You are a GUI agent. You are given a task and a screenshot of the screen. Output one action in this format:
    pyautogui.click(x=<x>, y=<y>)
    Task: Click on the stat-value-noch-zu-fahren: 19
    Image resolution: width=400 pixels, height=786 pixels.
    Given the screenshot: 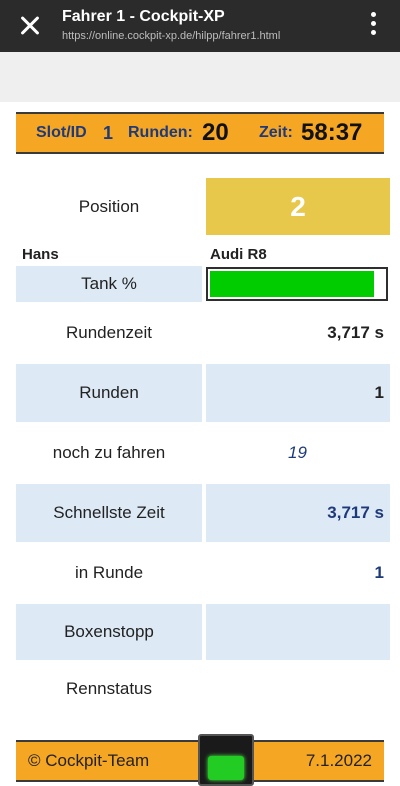 What is the action you would take?
    pyautogui.click(x=297, y=452)
    